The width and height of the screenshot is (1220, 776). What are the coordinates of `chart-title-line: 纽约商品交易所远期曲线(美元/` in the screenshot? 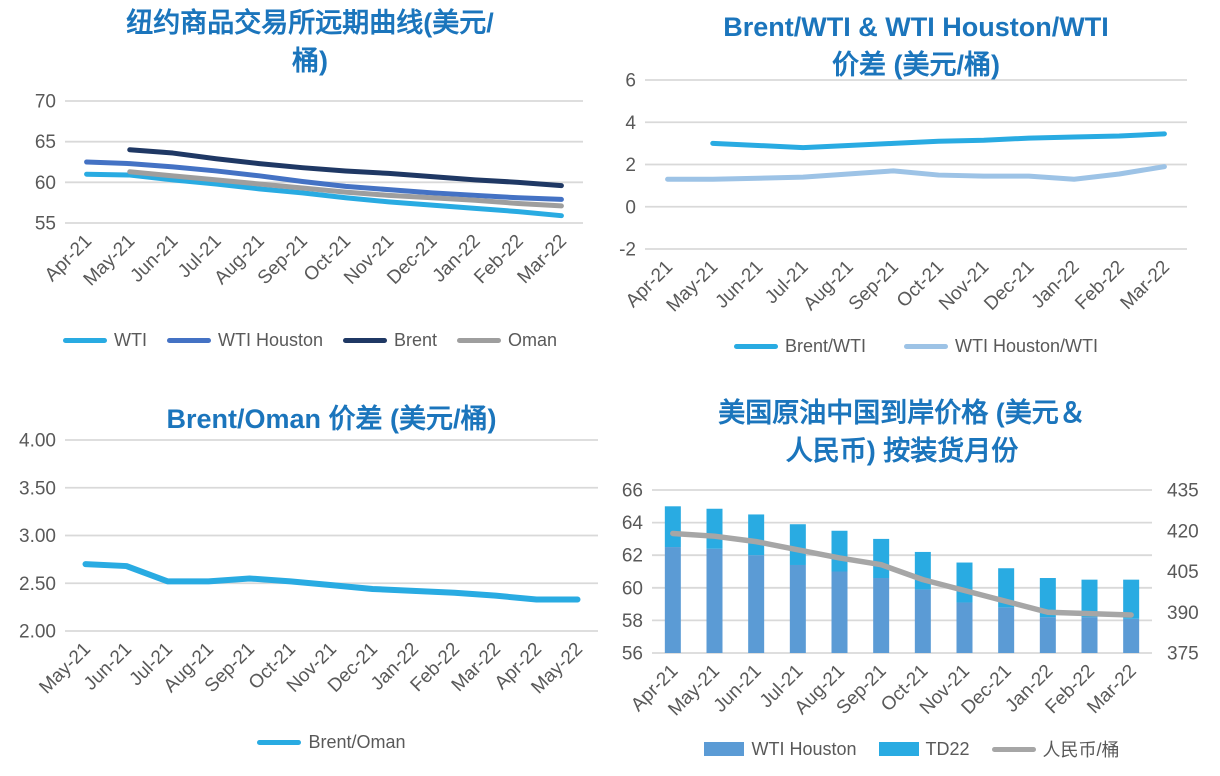 It's located at (310, 23).